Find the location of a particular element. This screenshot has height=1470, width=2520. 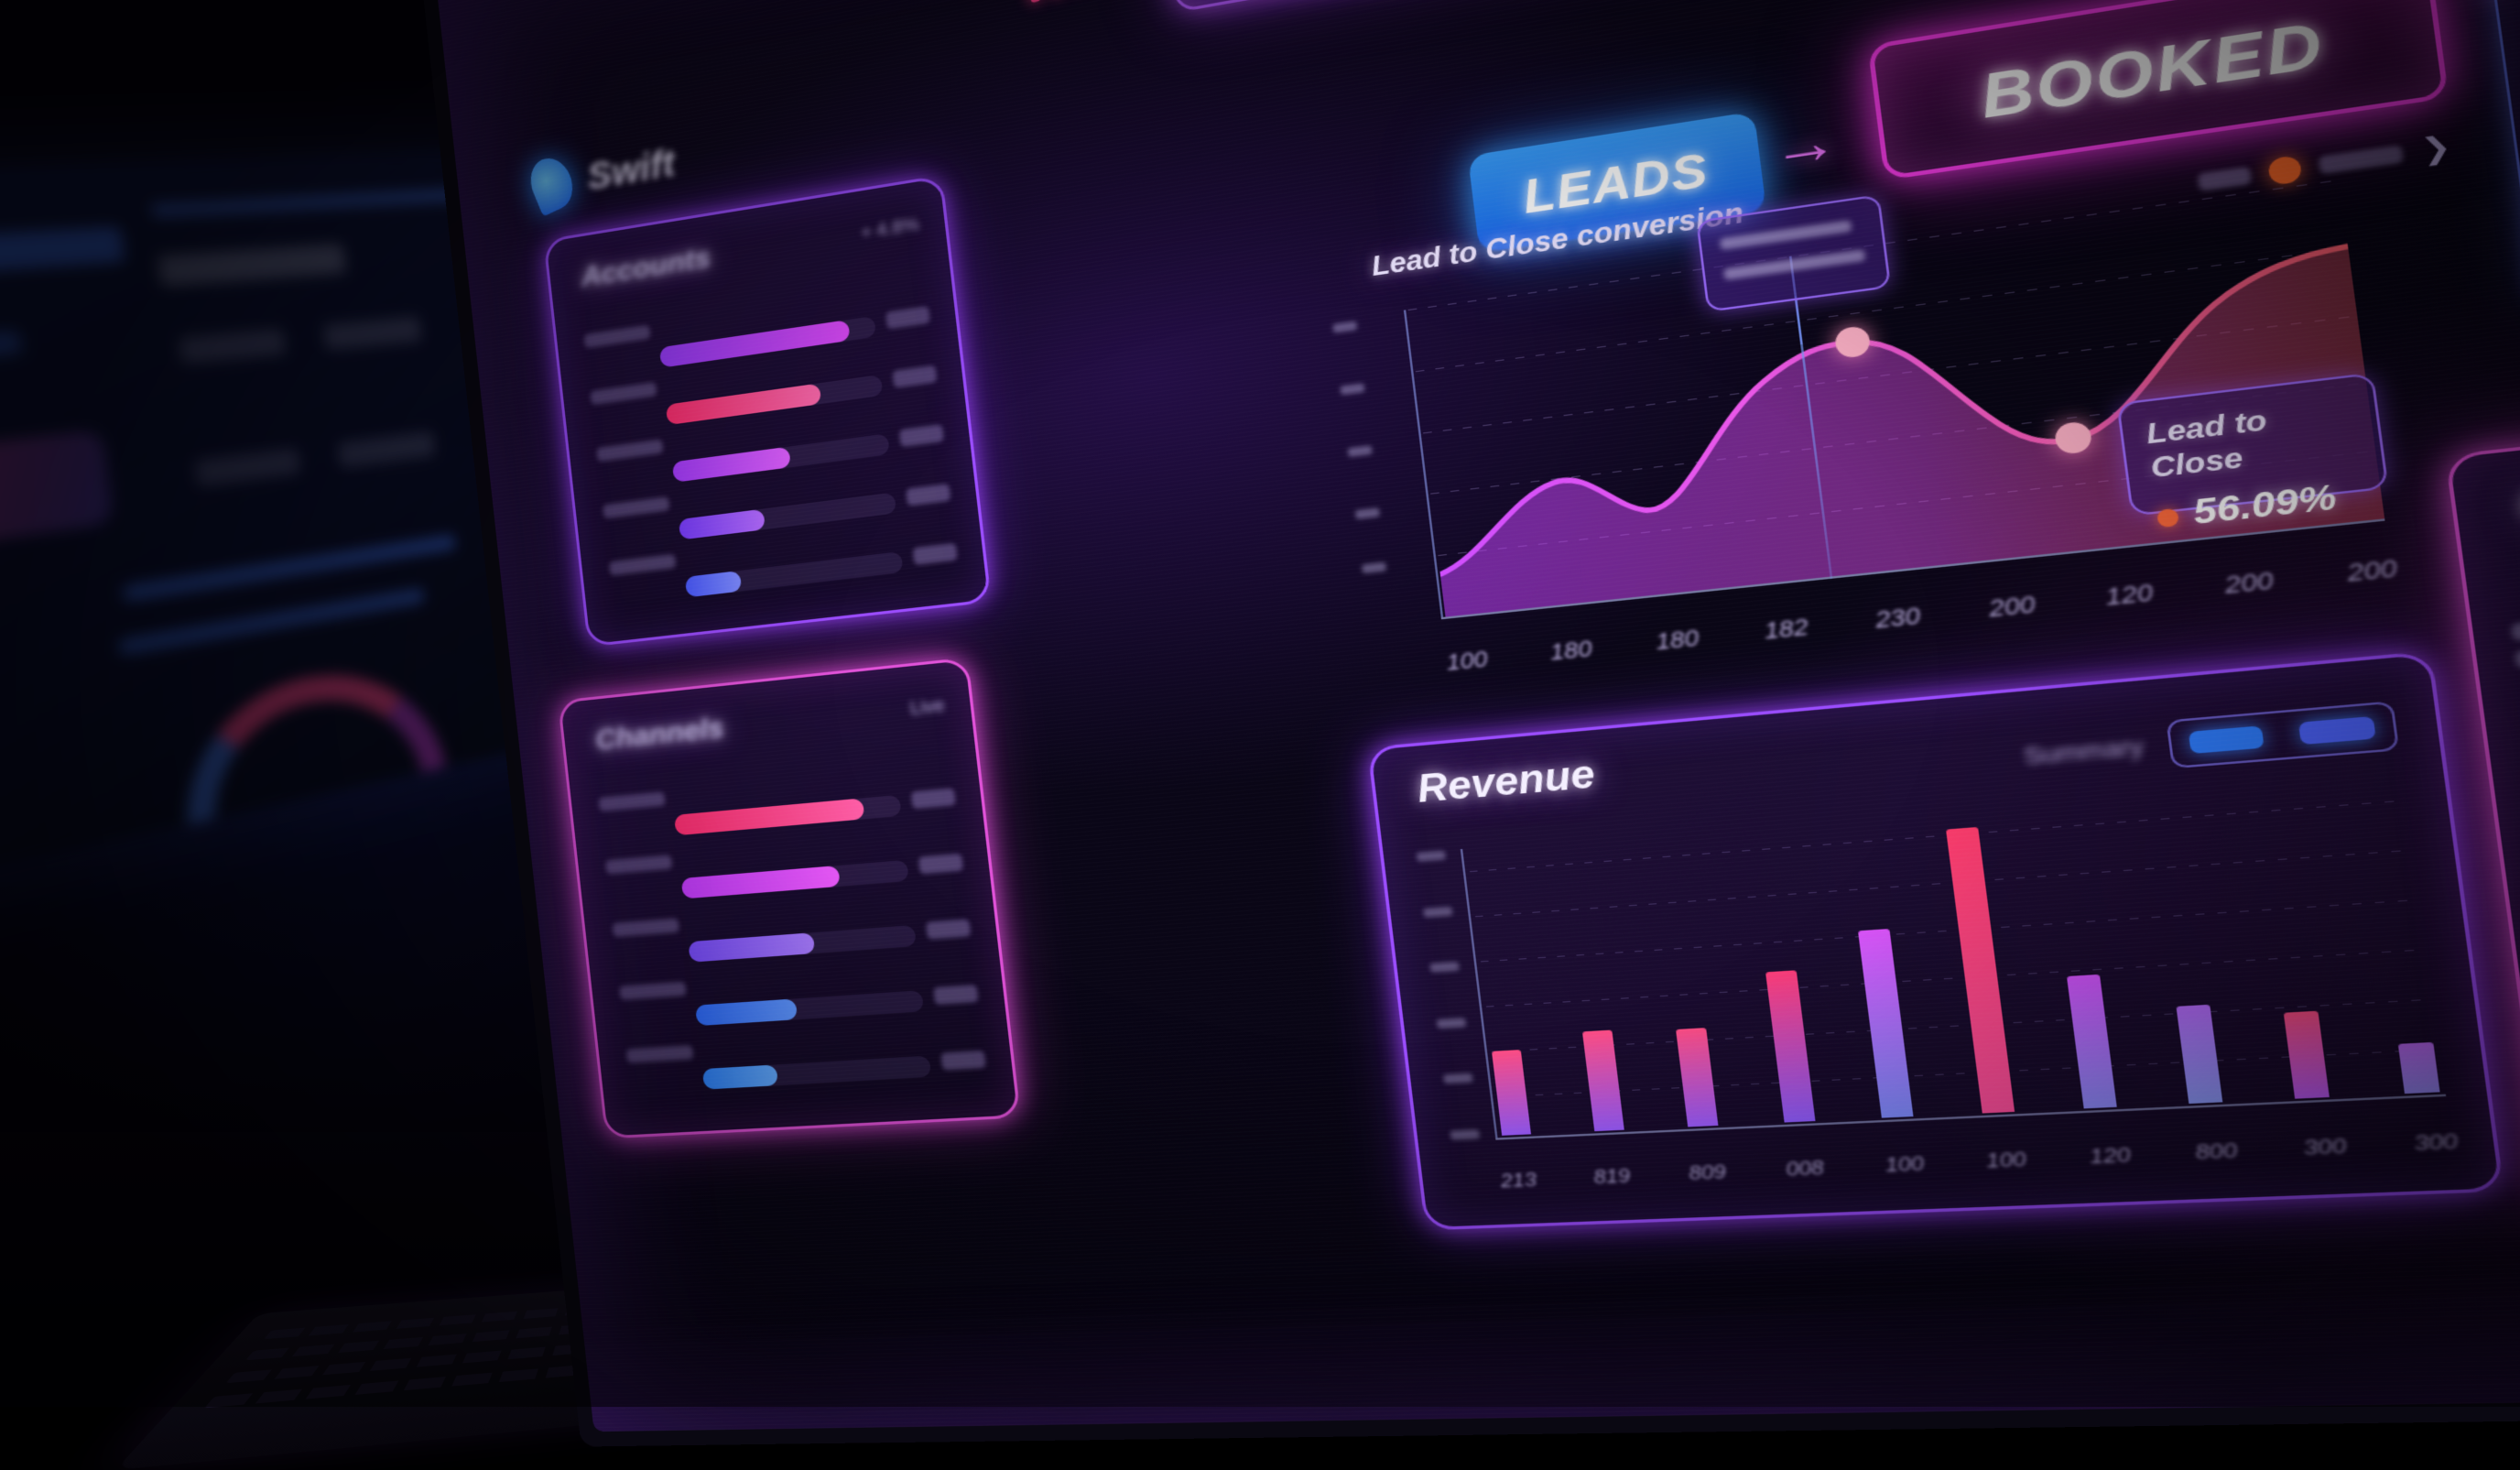

revenue-controls: Summary is located at coordinates (2210, 740).